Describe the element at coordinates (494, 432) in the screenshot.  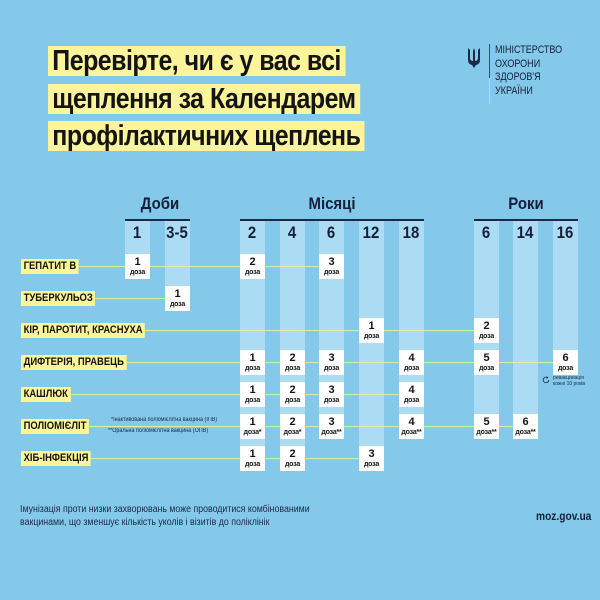
I see `dose-footnote-mark: **` at that location.